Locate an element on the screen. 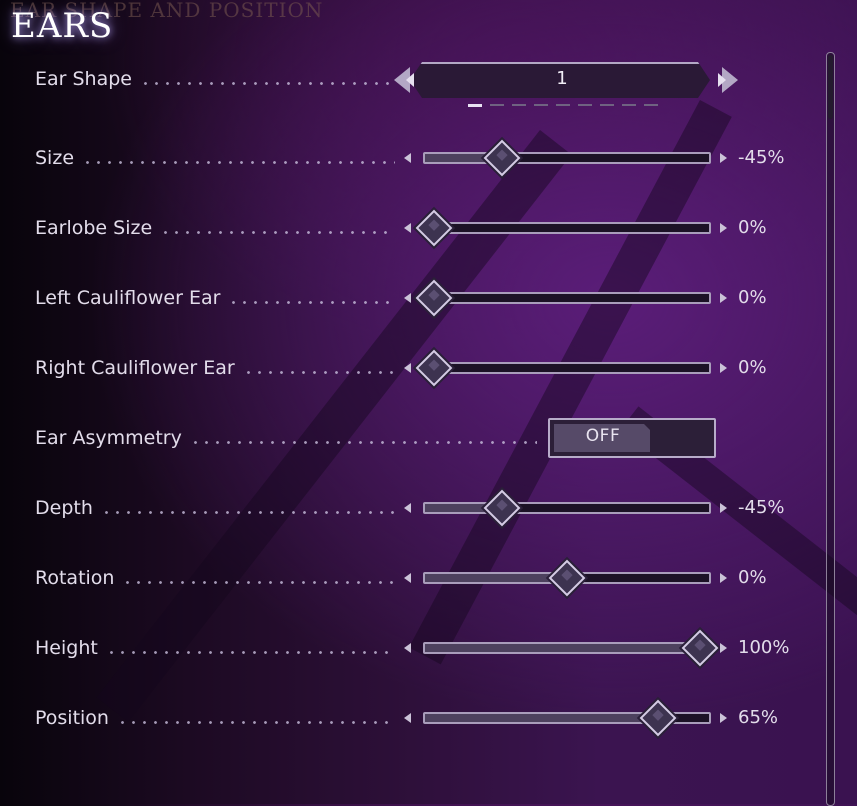 This screenshot has height=806, width=857. right-cauliflower-ear-slider is located at coordinates (563, 368).